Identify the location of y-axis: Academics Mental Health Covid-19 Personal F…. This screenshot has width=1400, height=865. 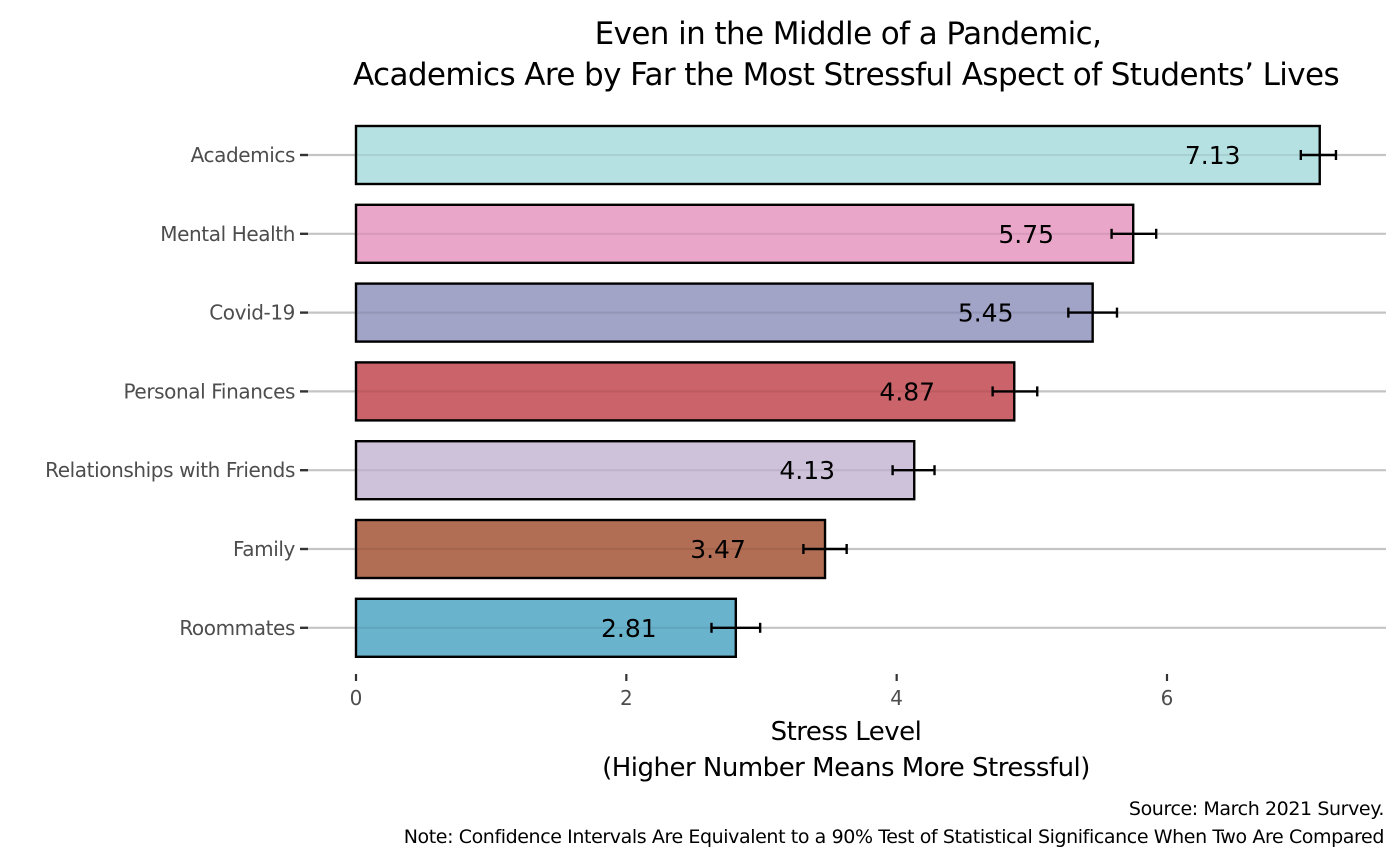
(176, 391).